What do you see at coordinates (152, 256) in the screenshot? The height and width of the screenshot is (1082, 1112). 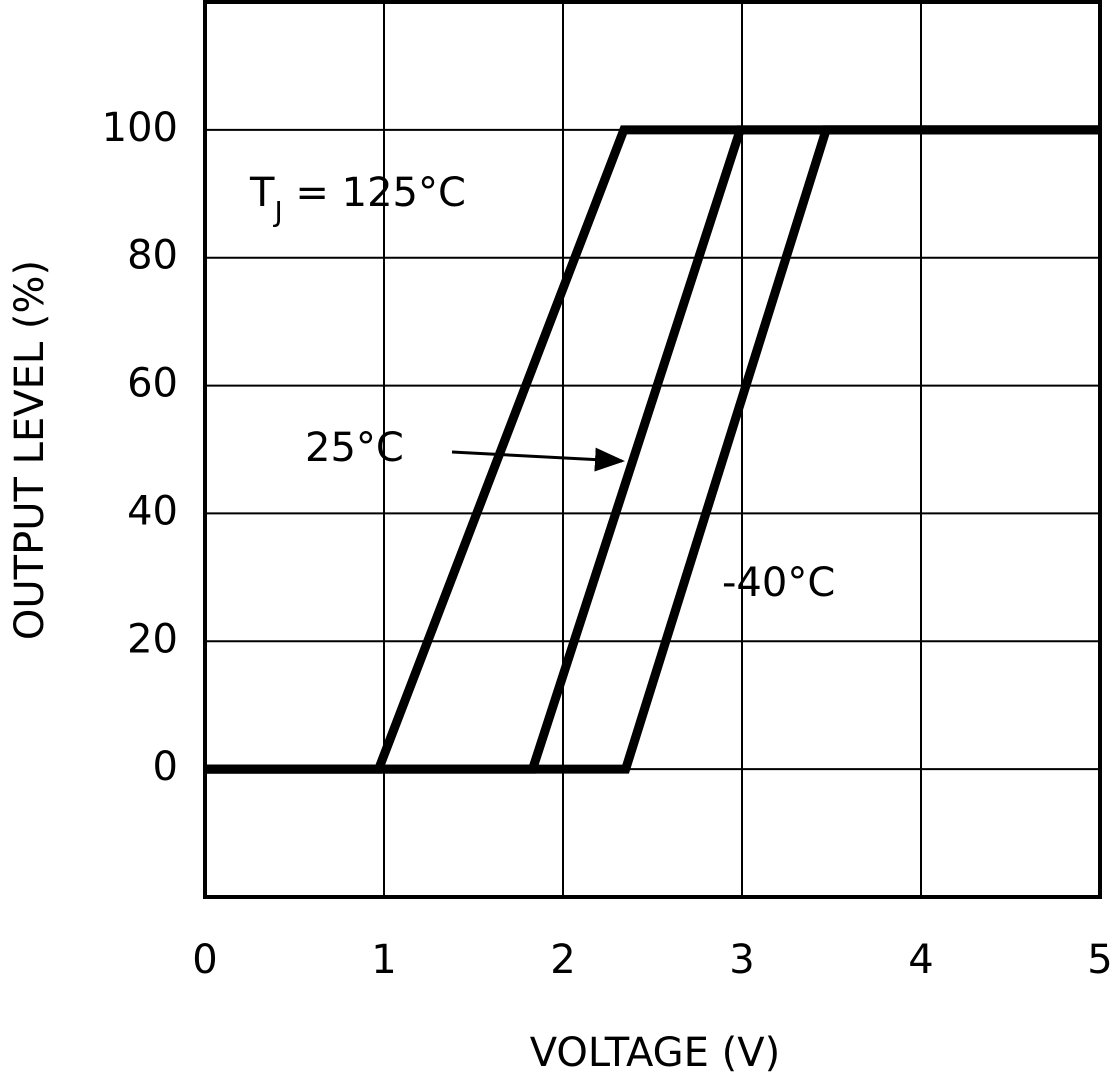 I see `y-tick-label: 80` at bounding box center [152, 256].